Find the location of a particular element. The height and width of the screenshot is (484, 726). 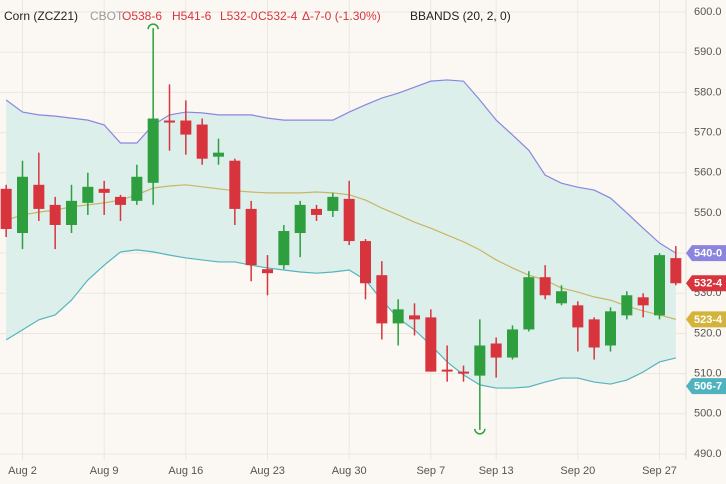

x-tick-label: Sep 13 is located at coordinates (496, 471).